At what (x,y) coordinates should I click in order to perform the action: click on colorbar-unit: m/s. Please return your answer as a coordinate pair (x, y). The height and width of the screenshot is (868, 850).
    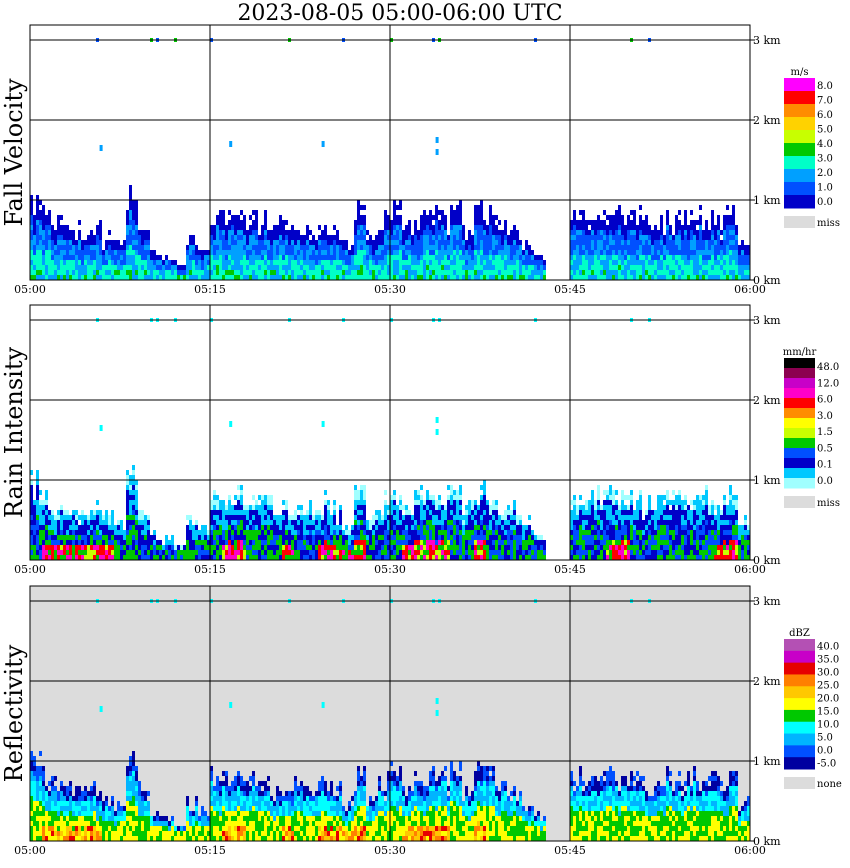
    Looking at the image, I should click on (800, 72).